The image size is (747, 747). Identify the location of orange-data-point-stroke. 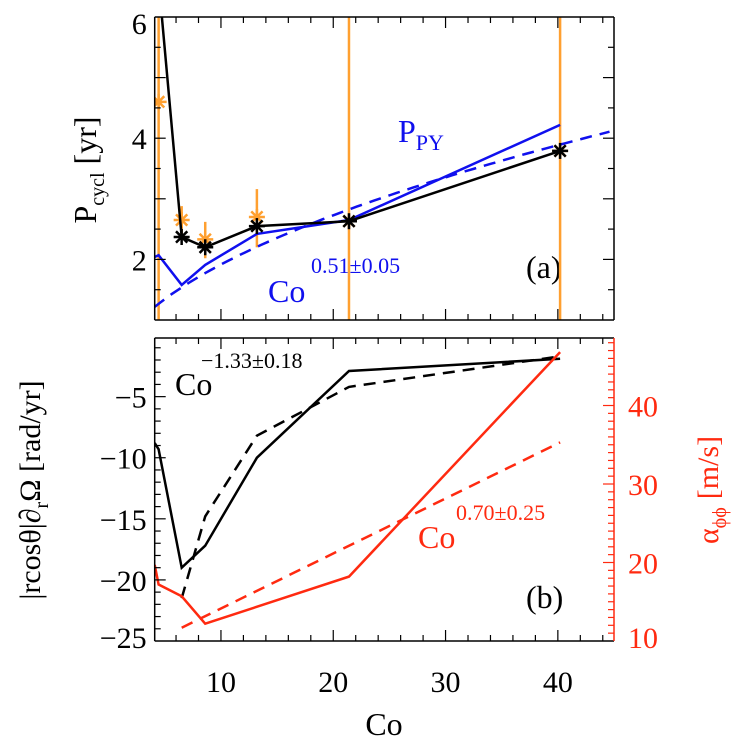
(182, 220).